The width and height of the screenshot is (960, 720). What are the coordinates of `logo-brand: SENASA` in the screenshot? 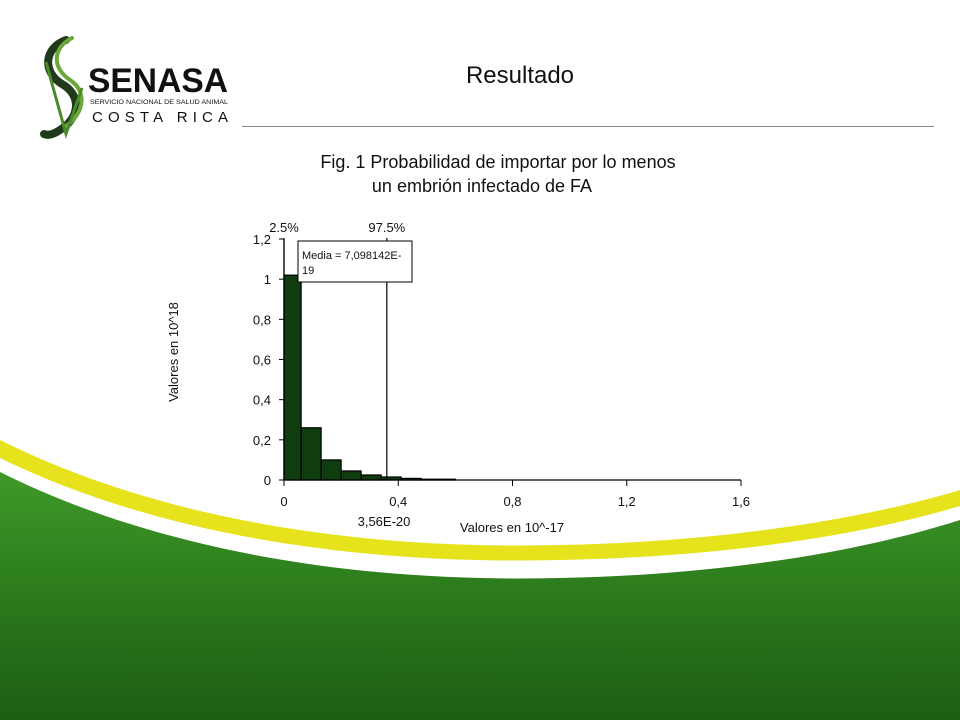 It's located at (158, 81).